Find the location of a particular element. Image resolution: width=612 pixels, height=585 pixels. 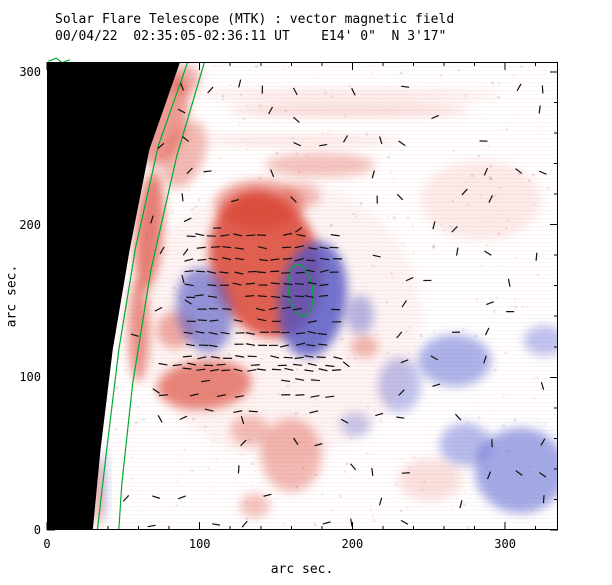

y-tick-label: 100 is located at coordinates (30, 377).